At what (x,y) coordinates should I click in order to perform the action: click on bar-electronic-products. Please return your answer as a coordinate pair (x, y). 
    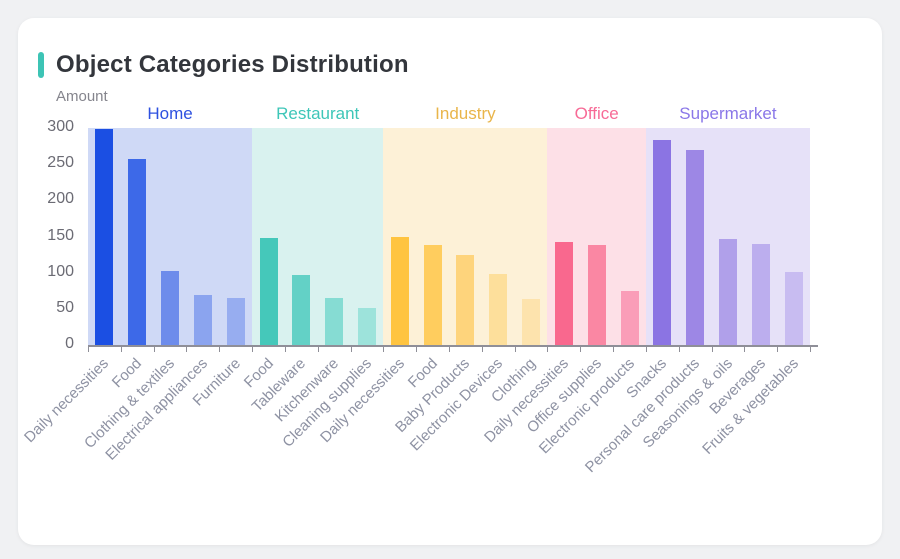
    Looking at the image, I should click on (629, 317).